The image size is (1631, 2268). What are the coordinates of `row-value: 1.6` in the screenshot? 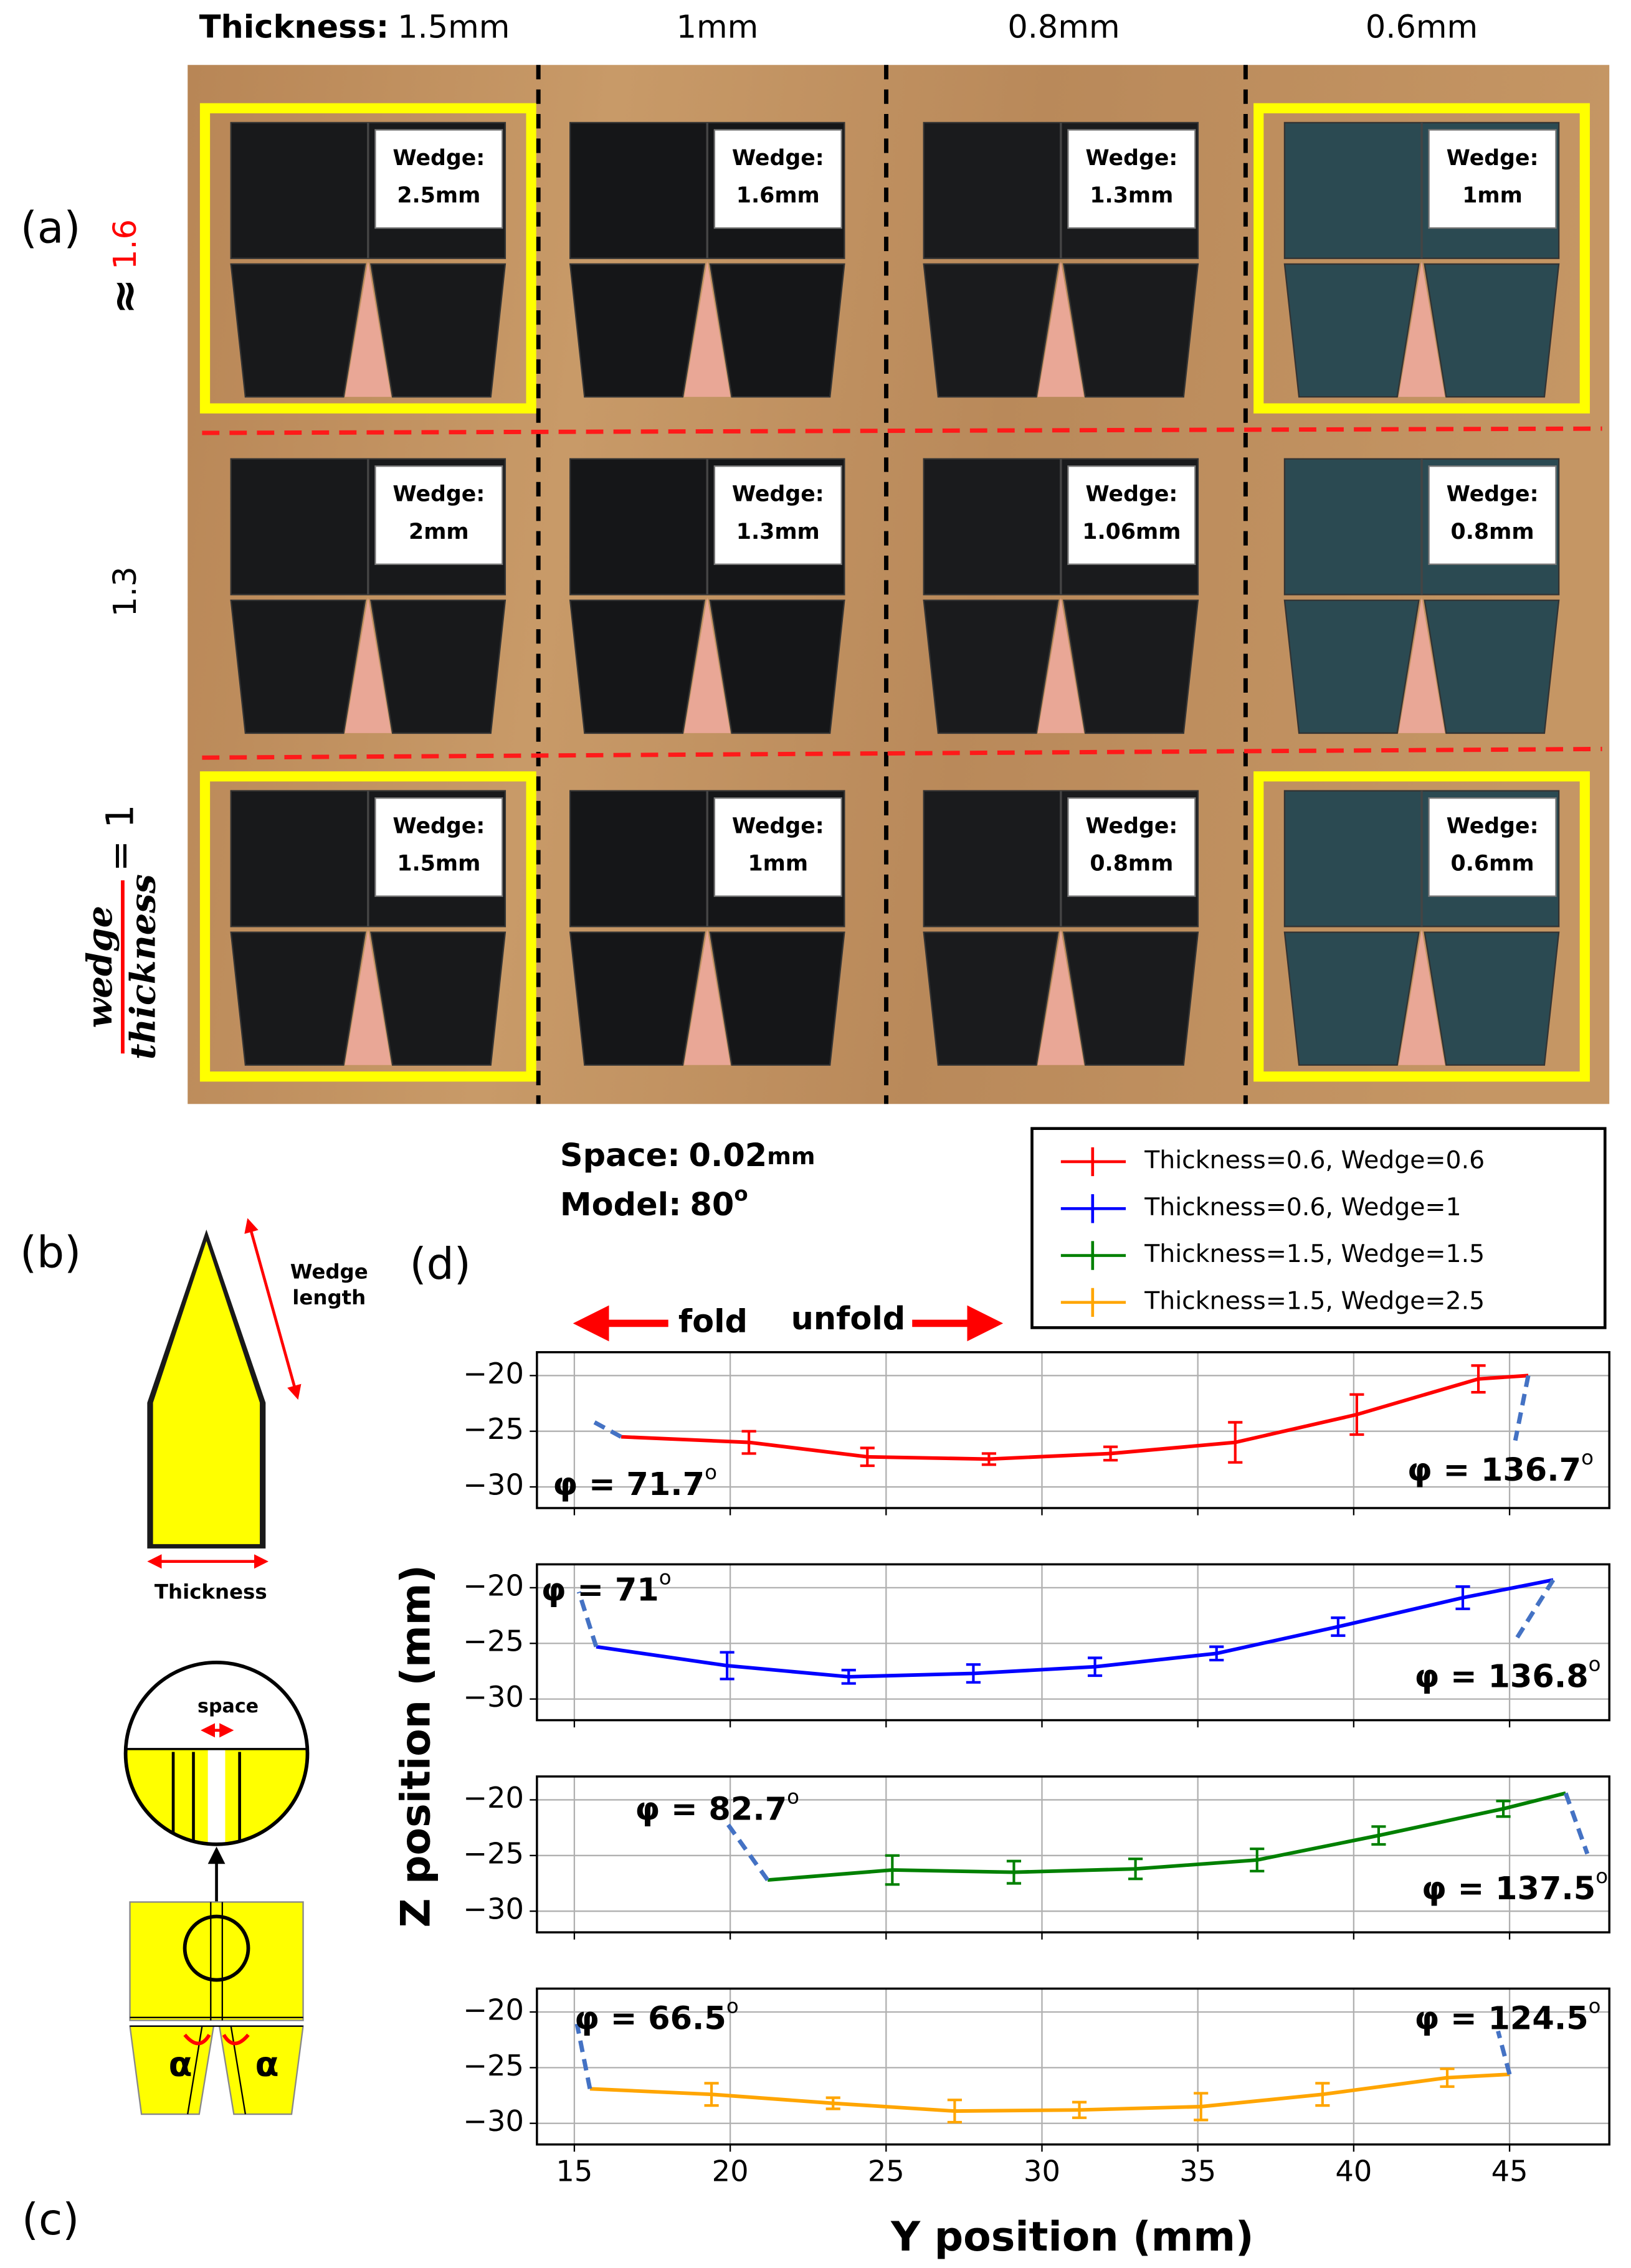 It's located at (126, 244).